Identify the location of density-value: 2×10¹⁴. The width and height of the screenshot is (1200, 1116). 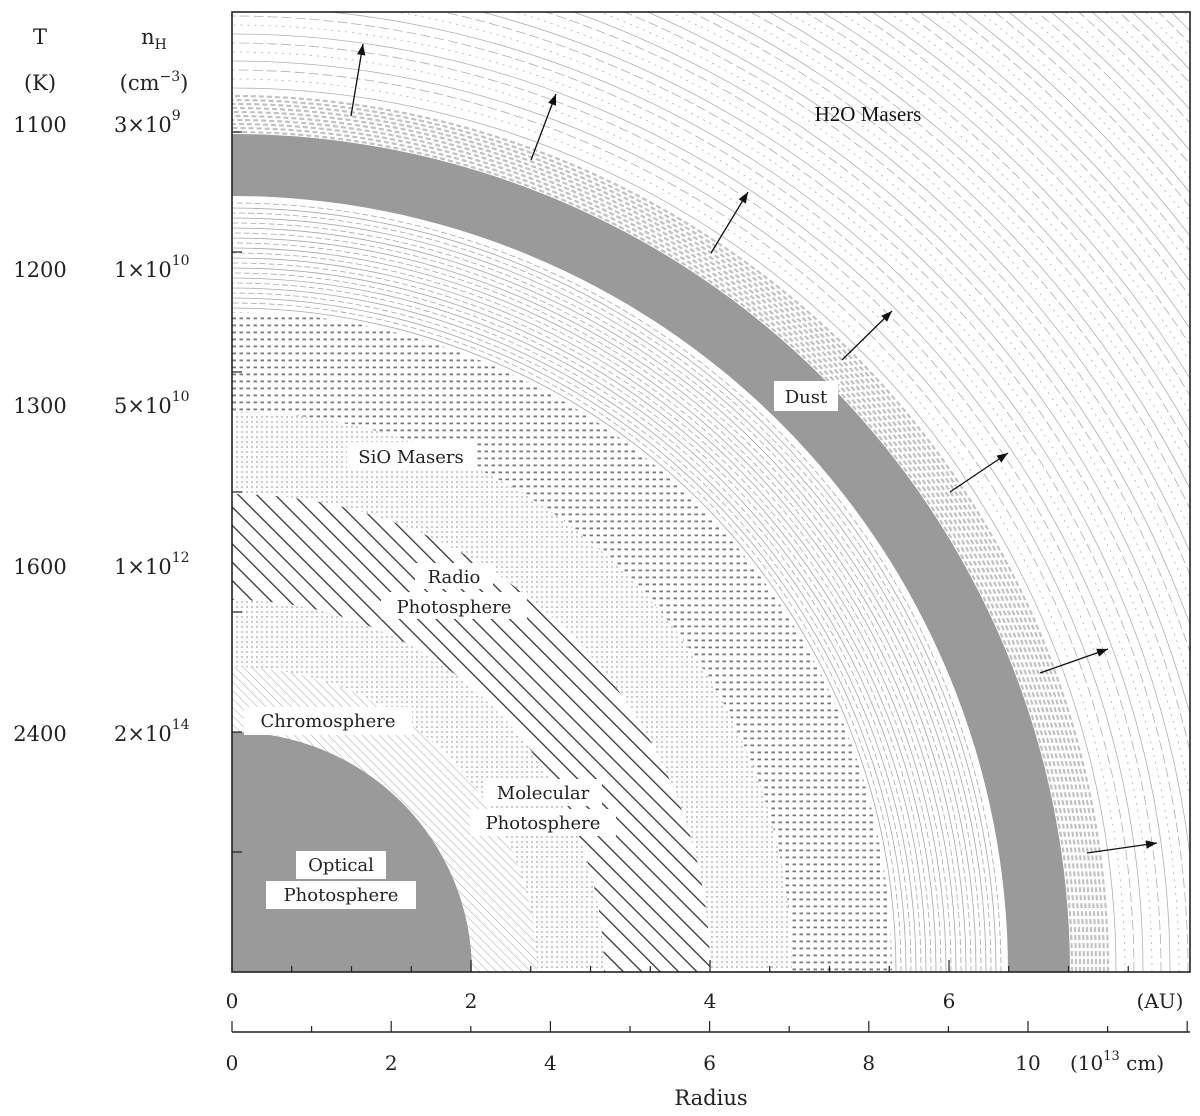
(152, 731).